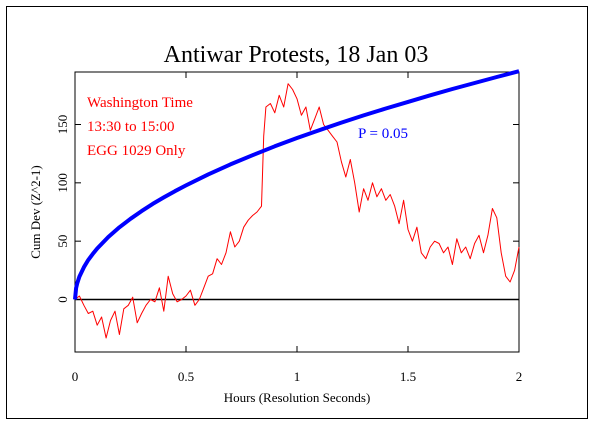 This screenshot has width=596, height=427. What do you see at coordinates (35, 211) in the screenshot?
I see `y-axis-title: Cum Dev (Z^2-1)` at bounding box center [35, 211].